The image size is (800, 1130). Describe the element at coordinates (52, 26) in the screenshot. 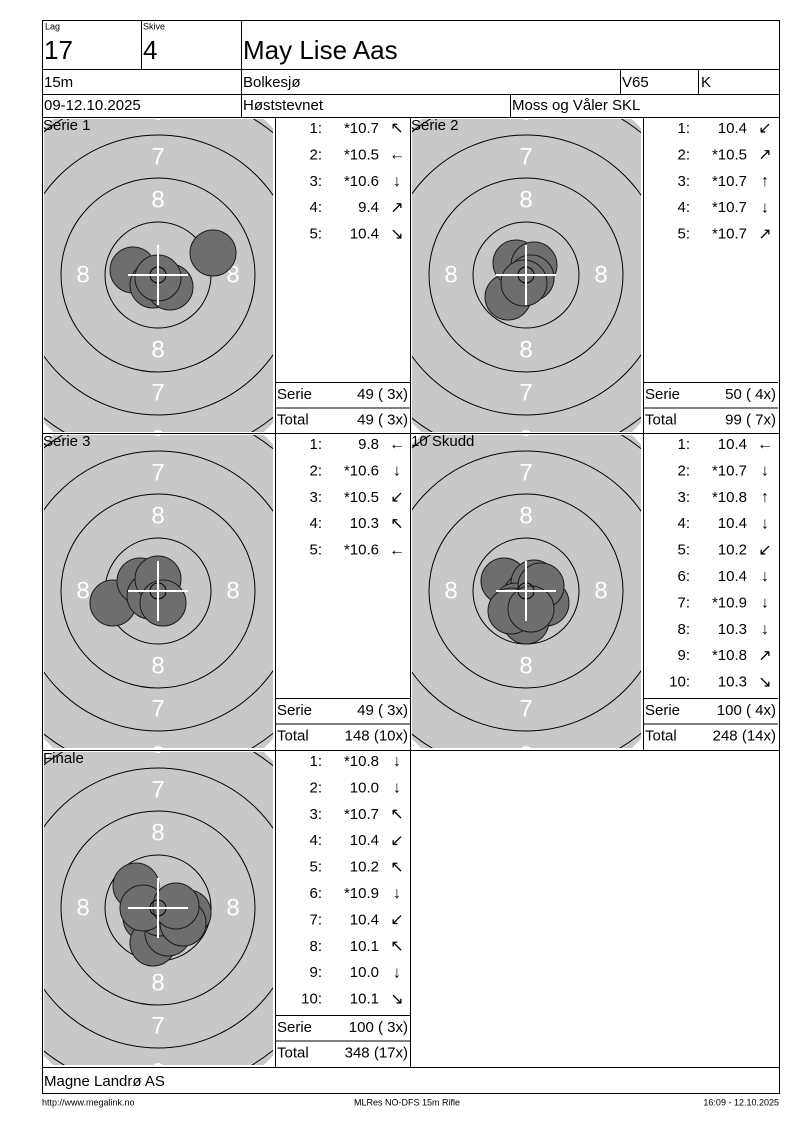

I see `label: Lag` at that location.